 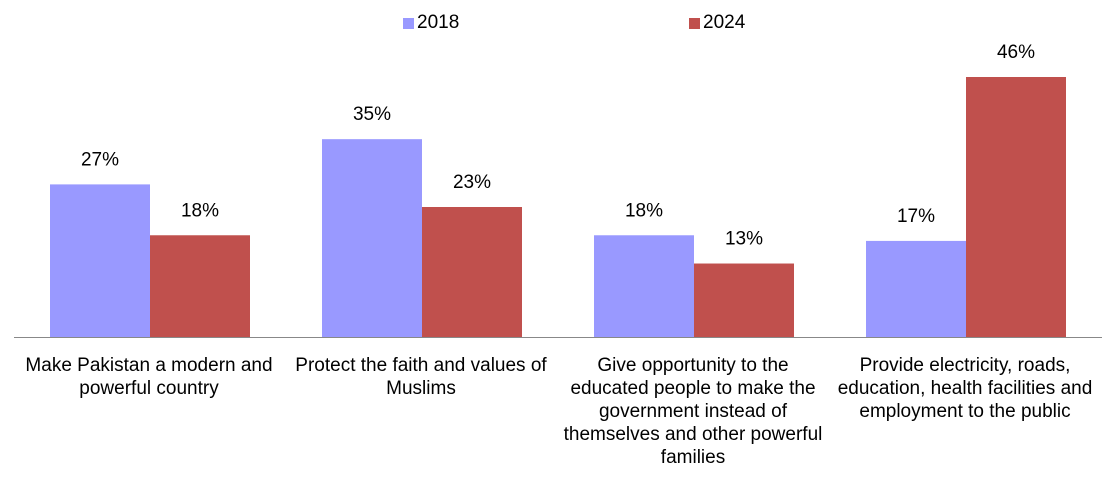 I want to click on legend-label-2018: 2018, so click(x=438, y=22).